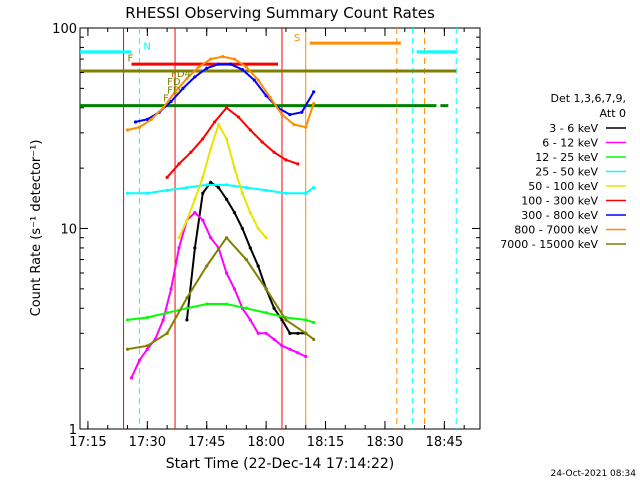 The image size is (640, 480). Describe the element at coordinates (297, 38) in the screenshot. I see `annotation-label: S` at that location.